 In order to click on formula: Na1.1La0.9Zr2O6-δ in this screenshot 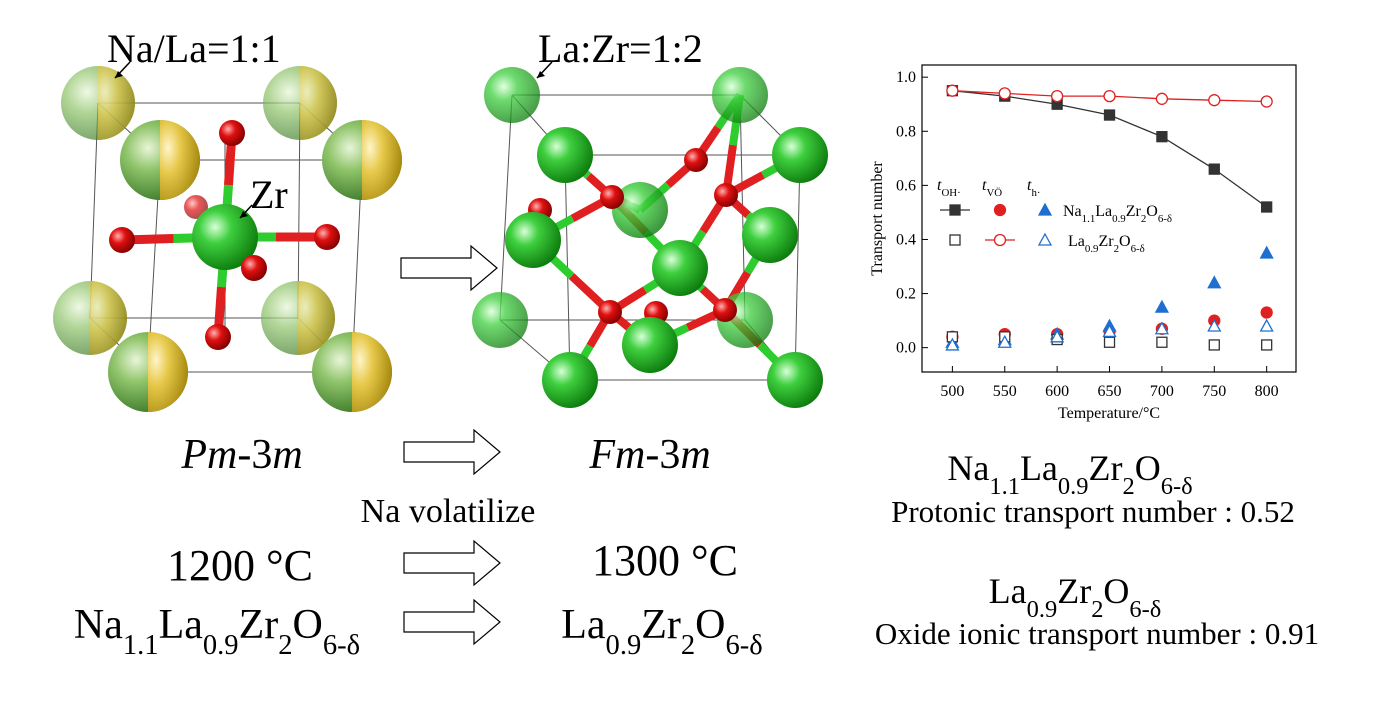, I will do `click(217, 631)`.